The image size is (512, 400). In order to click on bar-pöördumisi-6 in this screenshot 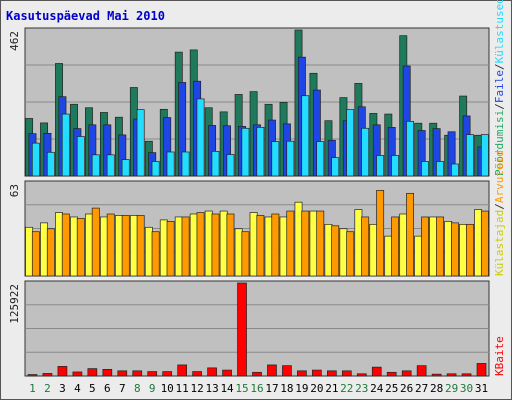, I will do `click(110, 165)`.